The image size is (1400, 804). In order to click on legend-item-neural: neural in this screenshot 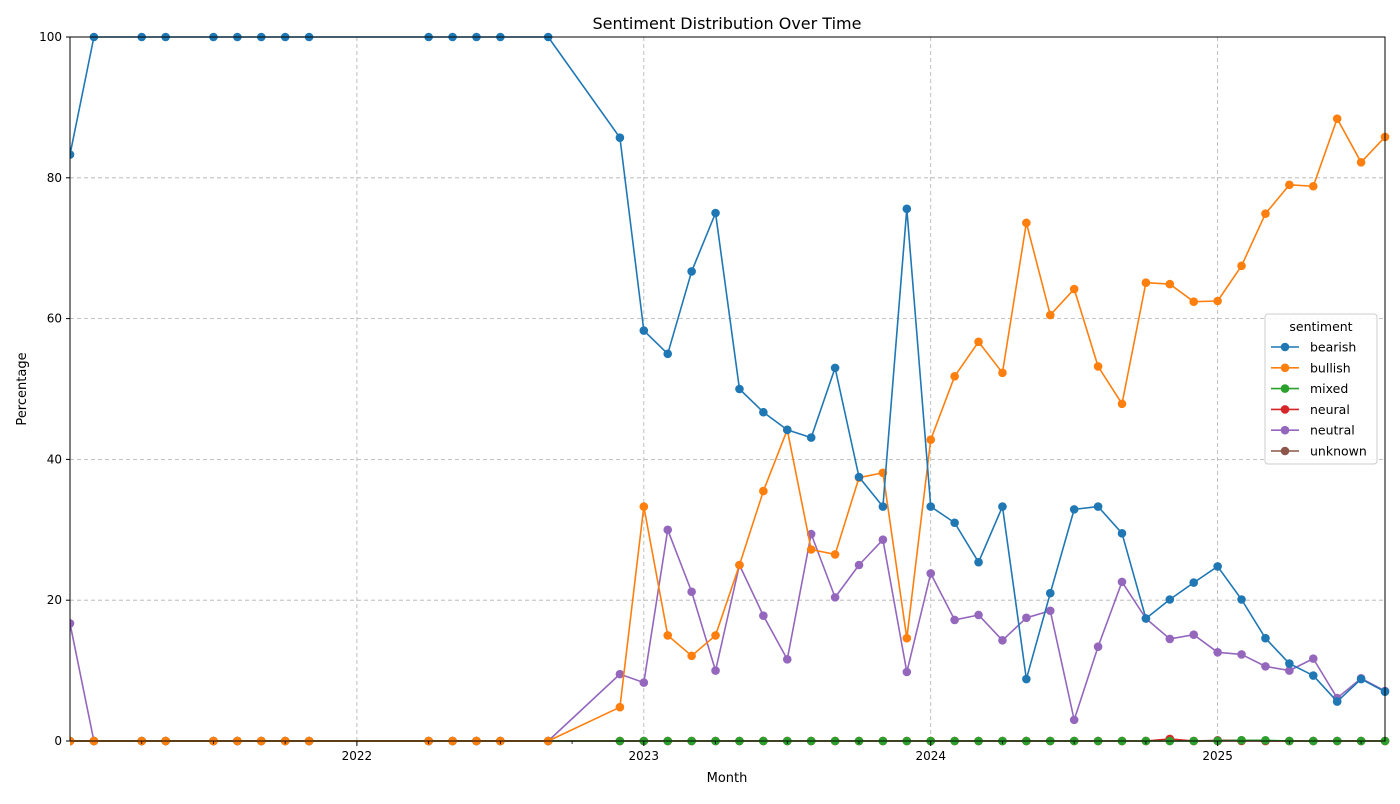, I will do `click(1310, 409)`.